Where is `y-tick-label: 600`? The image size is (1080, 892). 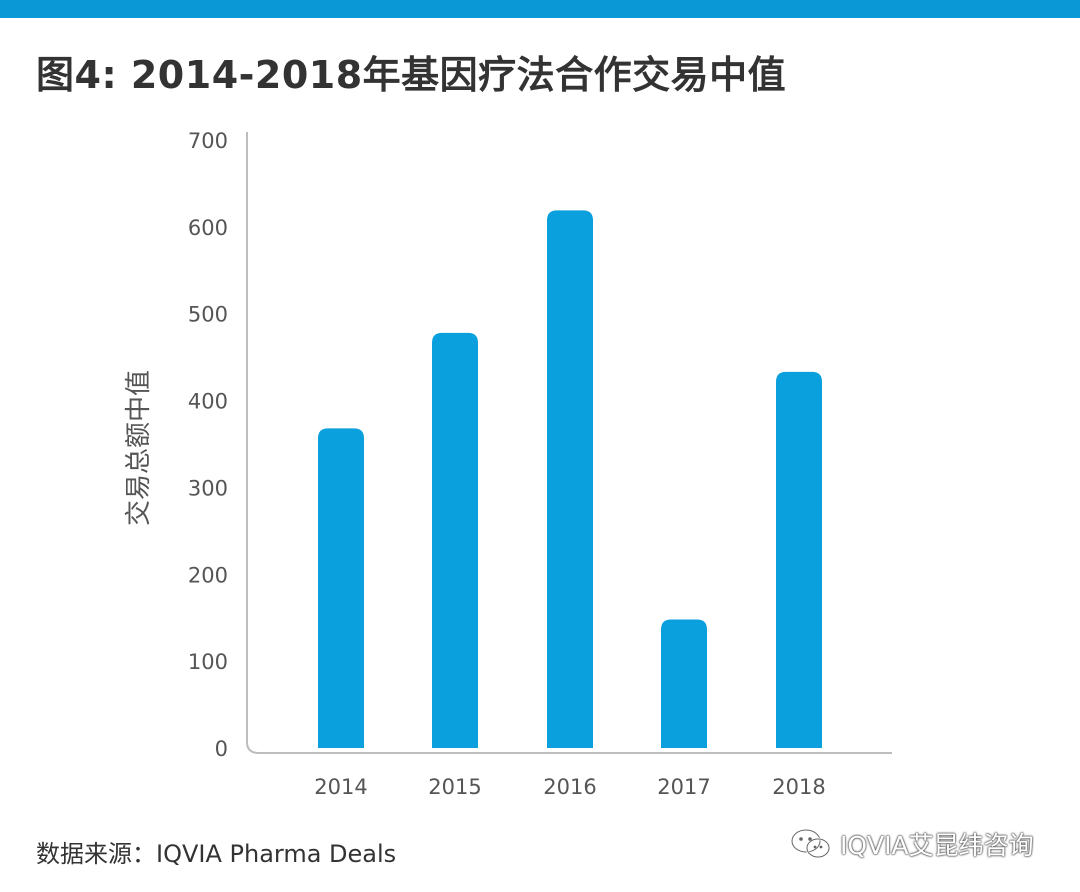 y-tick-label: 600 is located at coordinates (208, 228).